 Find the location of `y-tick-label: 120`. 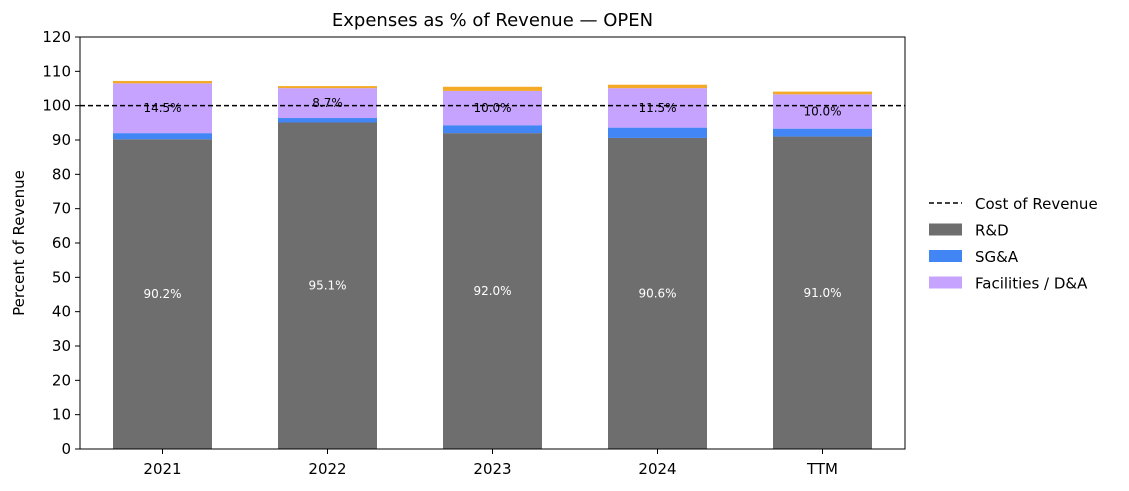

y-tick-label: 120 is located at coordinates (56, 37).